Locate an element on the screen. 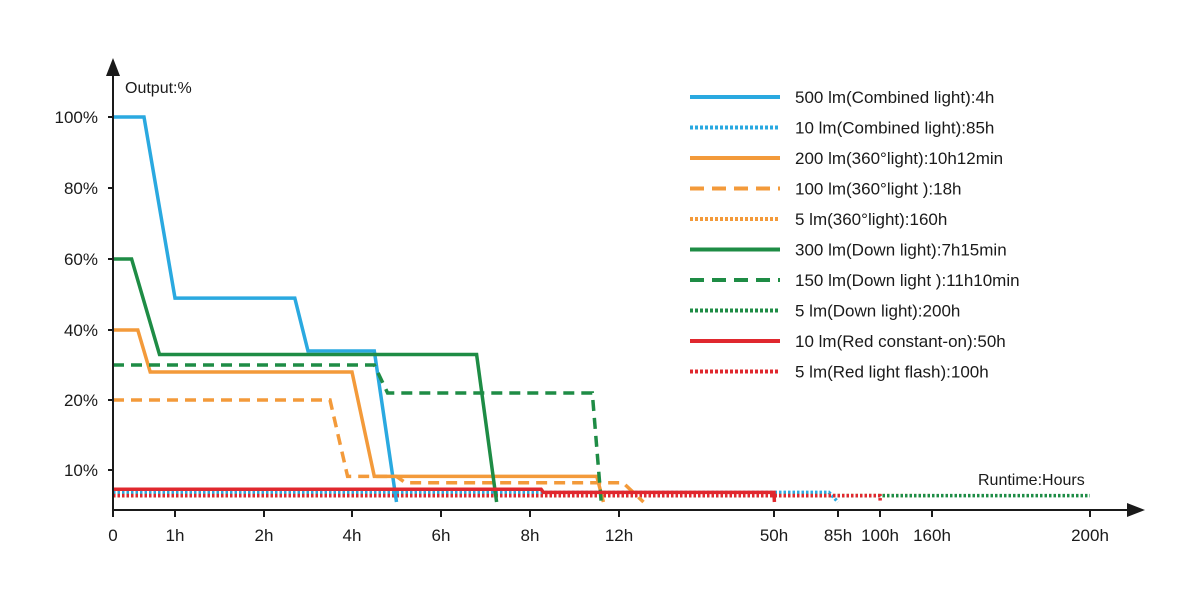  legend-item: 150 lm(Down light ):11h10min is located at coordinates (855, 280).